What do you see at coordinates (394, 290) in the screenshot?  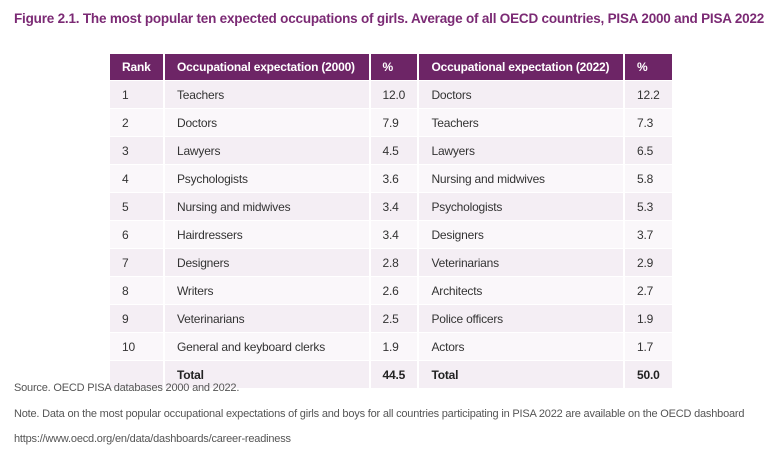 I see `table-cell: 2.6` at bounding box center [394, 290].